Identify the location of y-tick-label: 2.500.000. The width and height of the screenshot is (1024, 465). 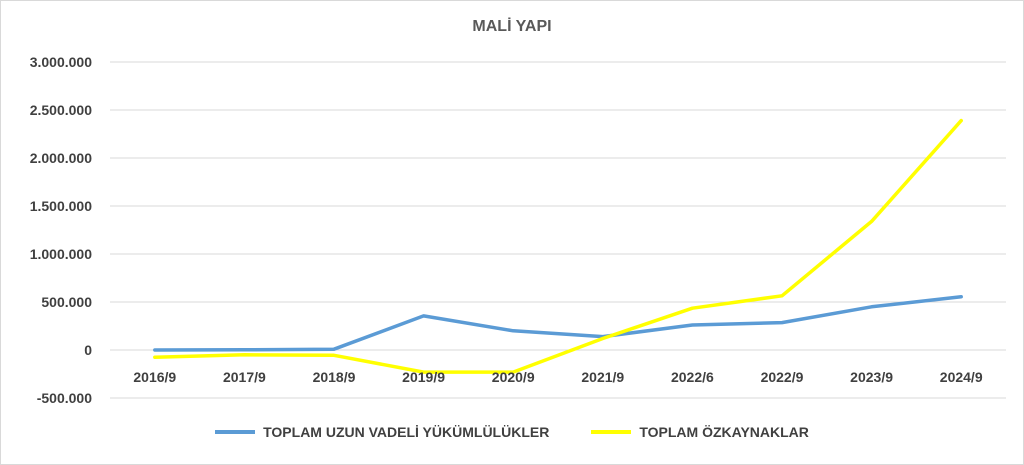
(61, 110).